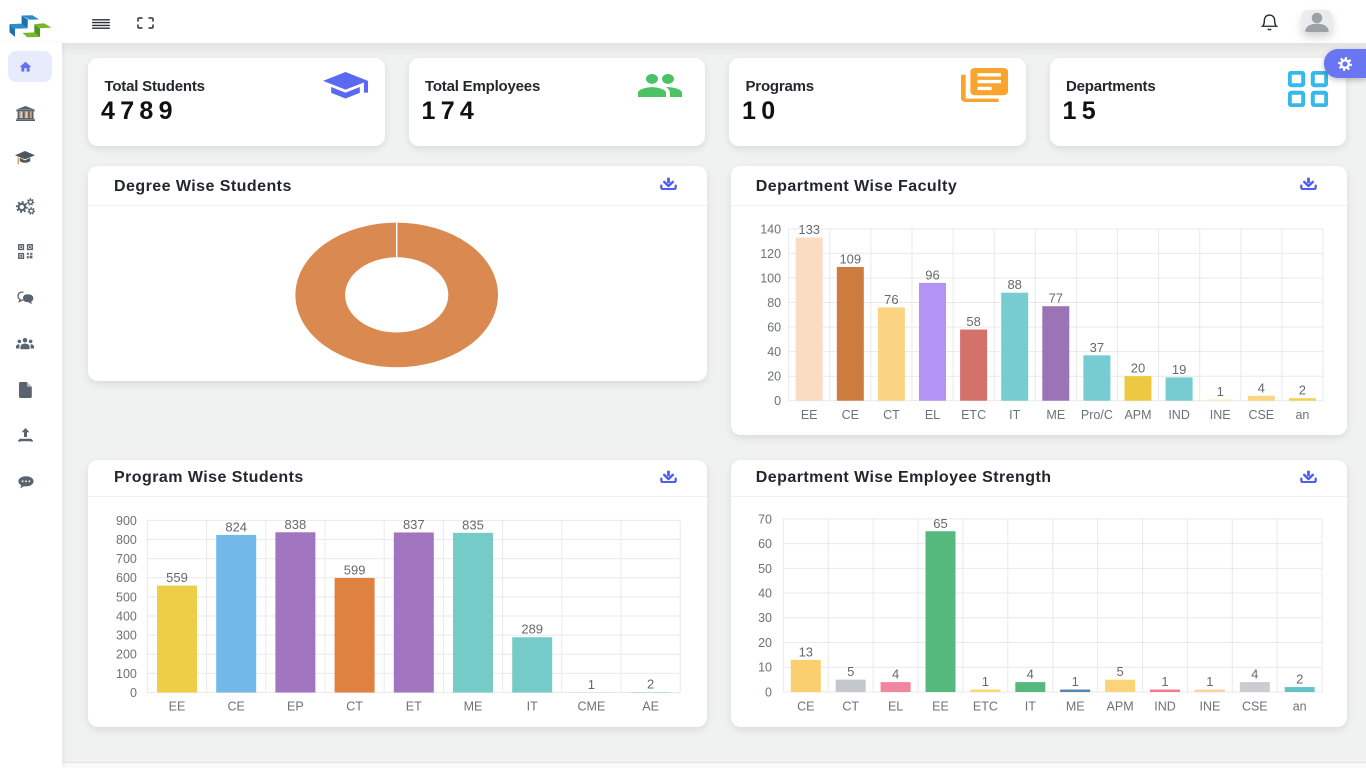  Describe the element at coordinates (765, 618) in the screenshot. I see `svg-text: 30` at that location.